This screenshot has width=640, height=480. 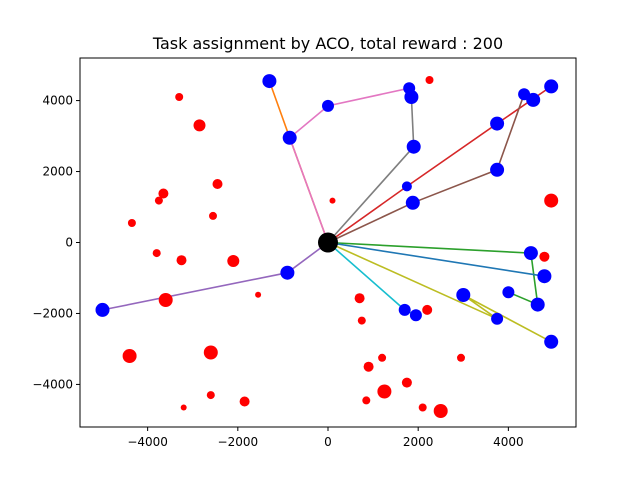 I want to click on y-tick-label: −2000, so click(x=52, y=313).